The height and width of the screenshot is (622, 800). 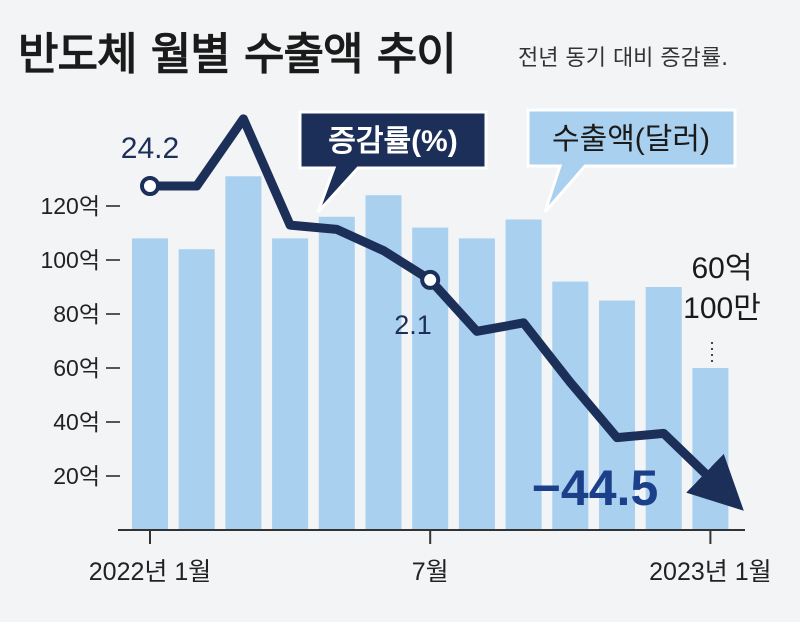 What do you see at coordinates (237, 54) in the screenshot?
I see `chart-title: 반도체 월별 수출액 추이` at bounding box center [237, 54].